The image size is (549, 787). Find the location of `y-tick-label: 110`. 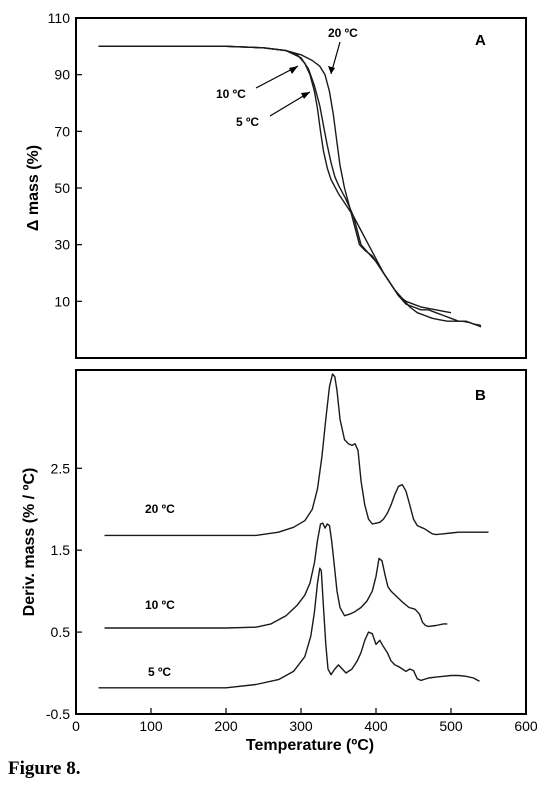

y-tick-label: 110 is located at coordinates (59, 18).